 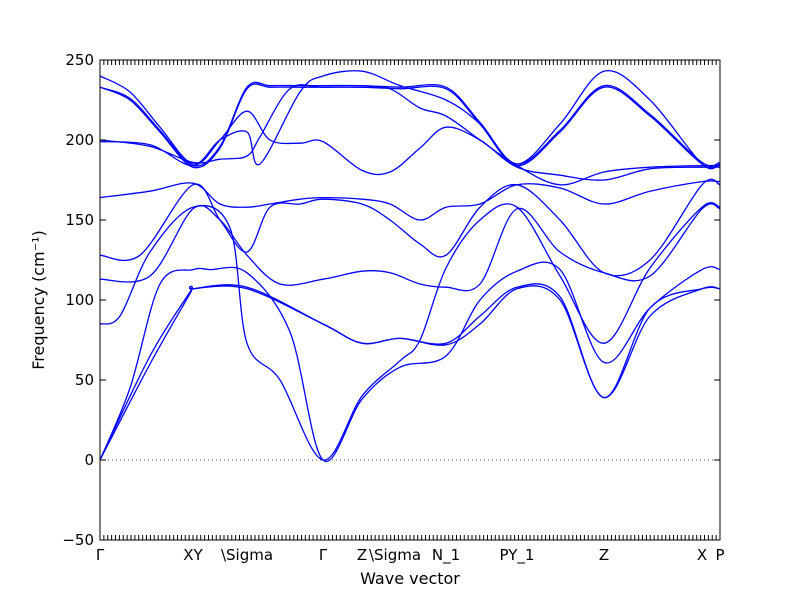 What do you see at coordinates (38, 299) in the screenshot?
I see `y-axis-label: Frequency (cm⁻¹)` at bounding box center [38, 299].